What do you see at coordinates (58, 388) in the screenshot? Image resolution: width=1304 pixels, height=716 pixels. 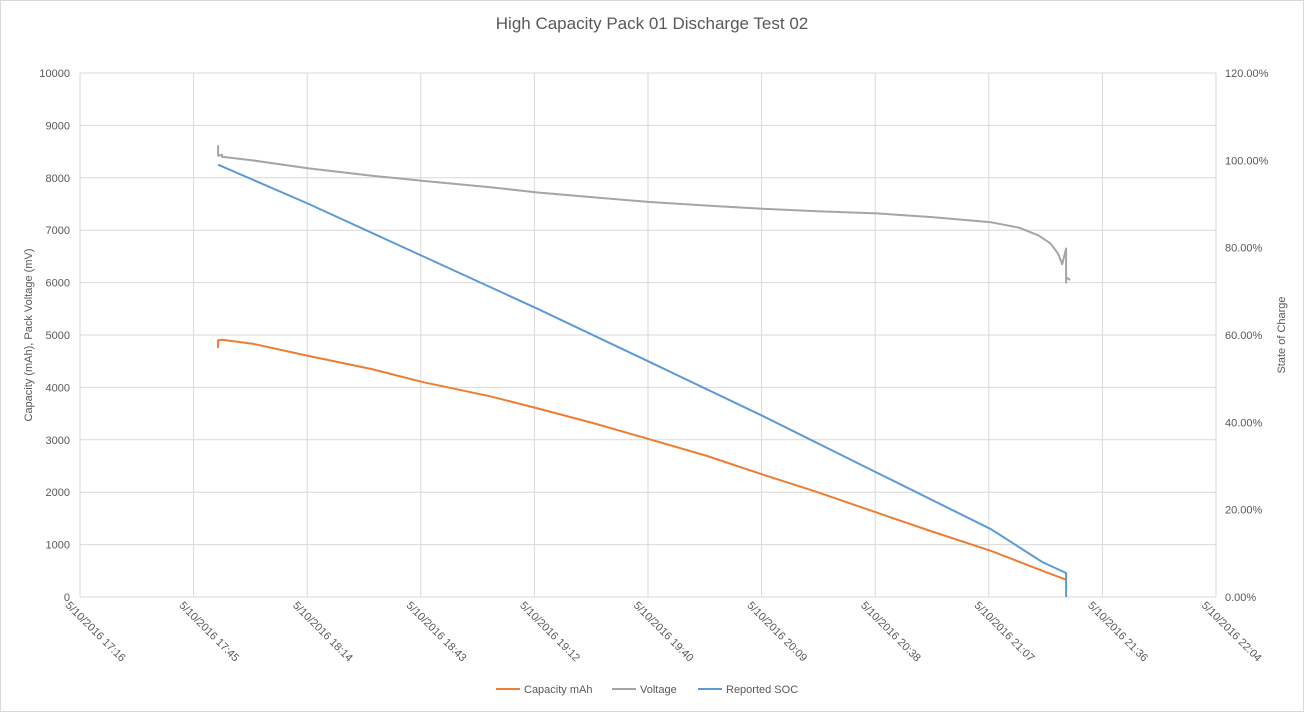 I see `y-tick-label: 4000` at bounding box center [58, 388].